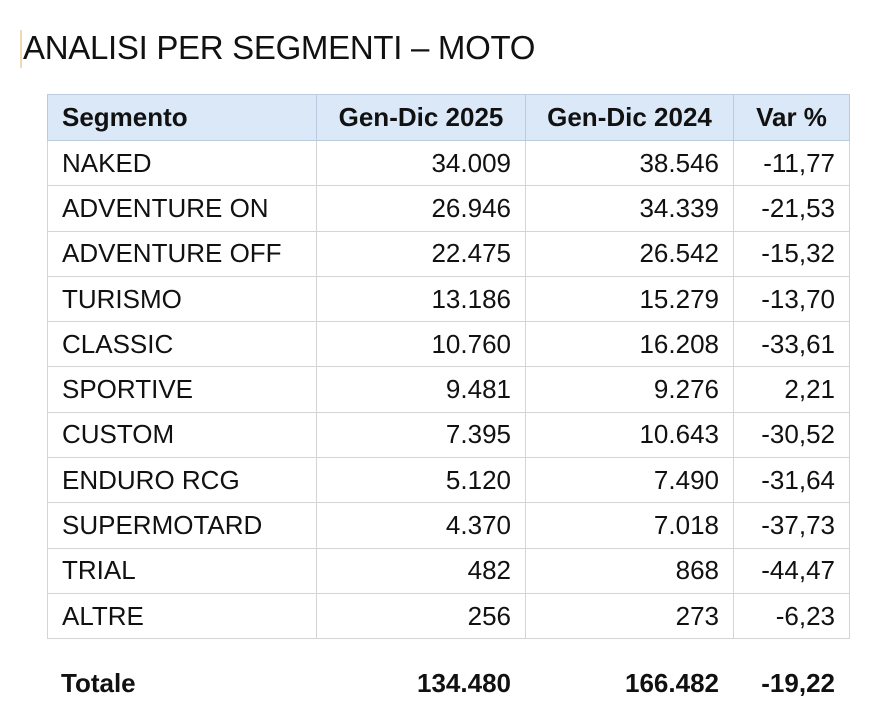 Image resolution: width=884 pixels, height=722 pixels. Describe the element at coordinates (421, 344) in the screenshot. I see `cell-gen-dic-2025: 10.760` at that location.